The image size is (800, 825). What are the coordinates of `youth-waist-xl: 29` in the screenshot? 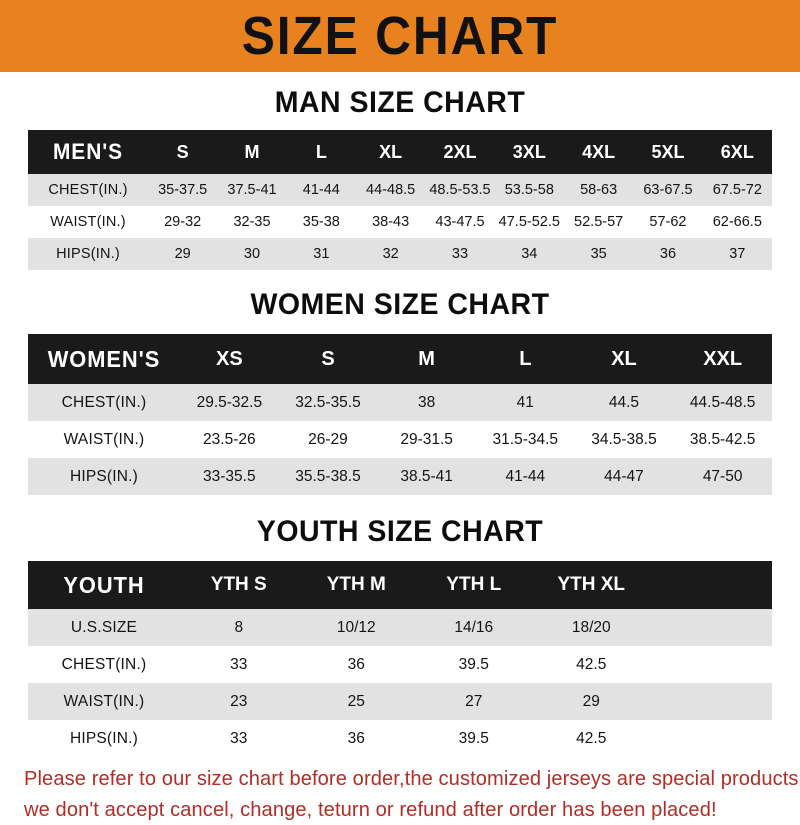 It's located at (591, 701).